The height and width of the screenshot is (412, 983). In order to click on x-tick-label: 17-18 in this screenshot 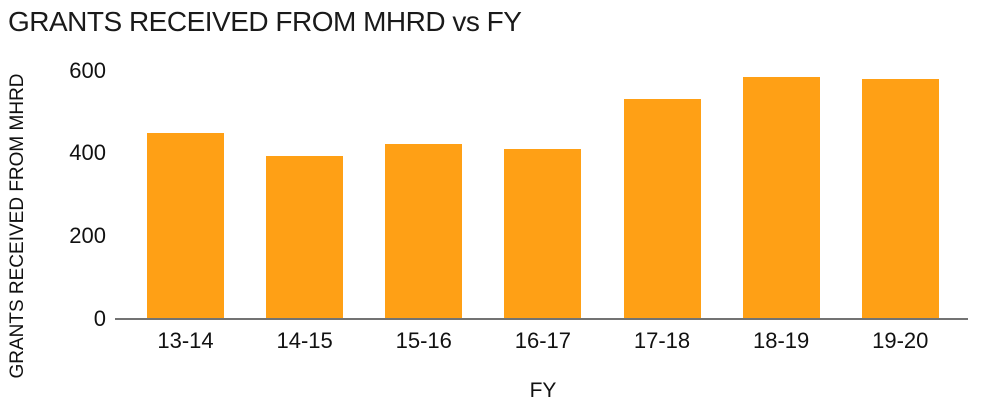, I will do `click(662, 340)`.